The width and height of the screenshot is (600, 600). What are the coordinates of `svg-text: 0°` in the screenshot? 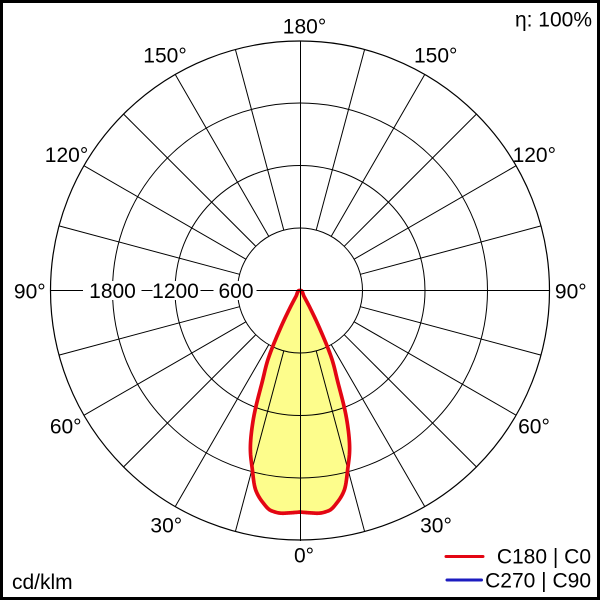 It's located at (304, 556).